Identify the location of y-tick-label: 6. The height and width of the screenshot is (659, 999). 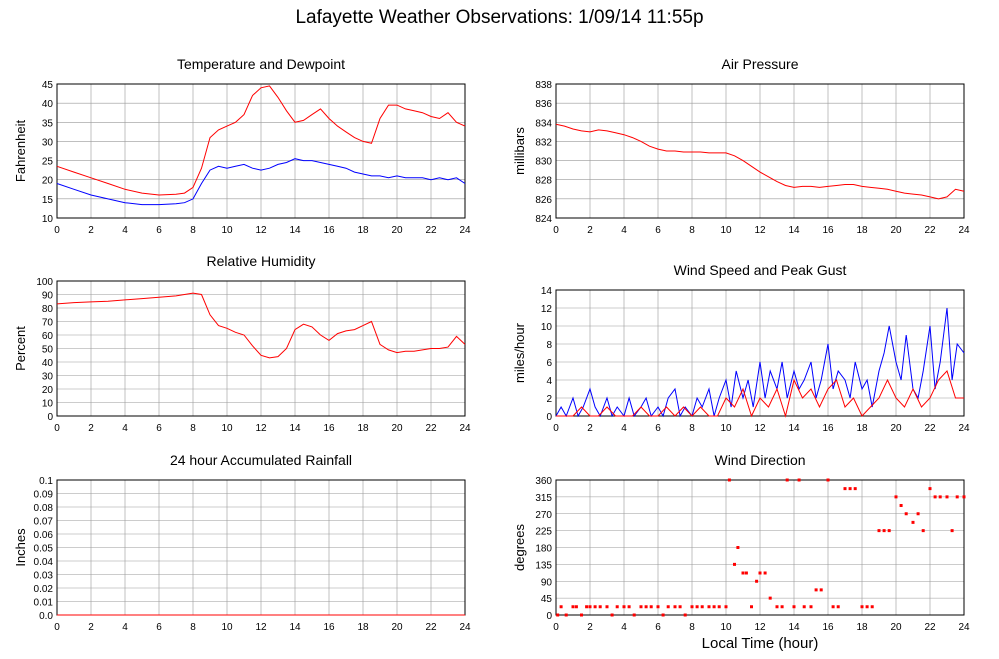
(549, 363).